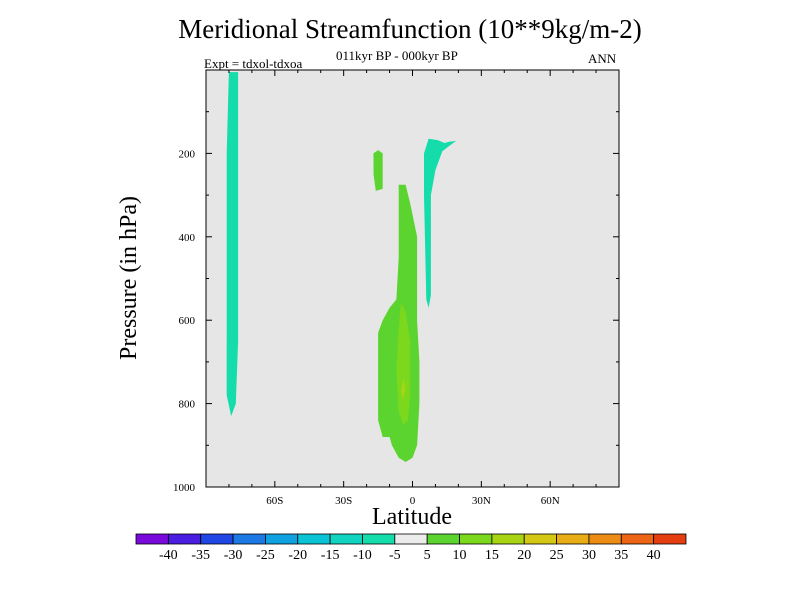  I want to click on colorbar-label: -10, so click(362, 555).